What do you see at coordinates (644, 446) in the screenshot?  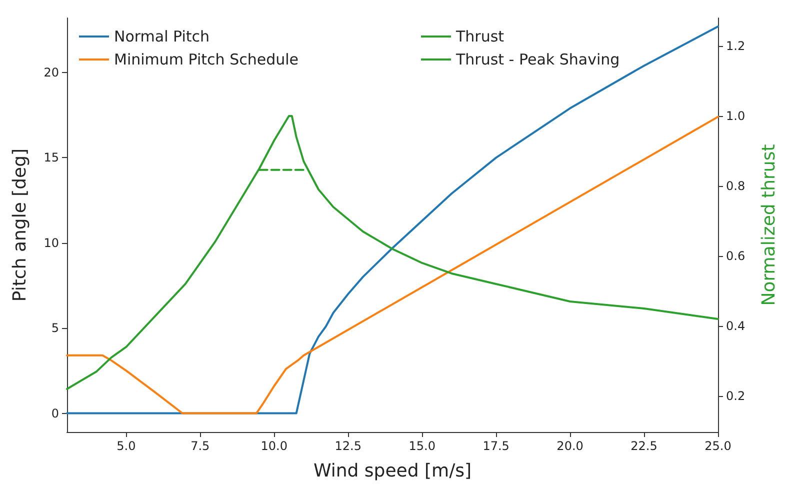 I see `x-tick-label: 22.5` at bounding box center [644, 446].